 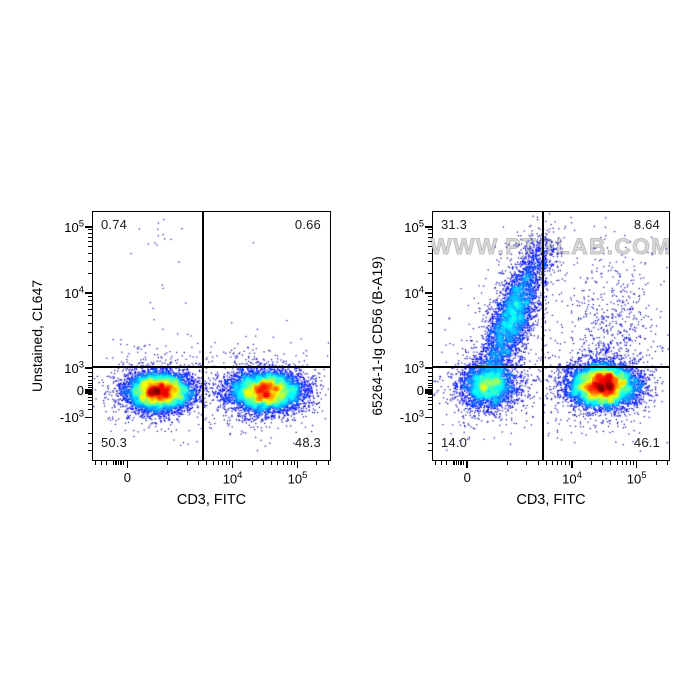 I want to click on y-tick-label: 10³, so click(x=74, y=368).